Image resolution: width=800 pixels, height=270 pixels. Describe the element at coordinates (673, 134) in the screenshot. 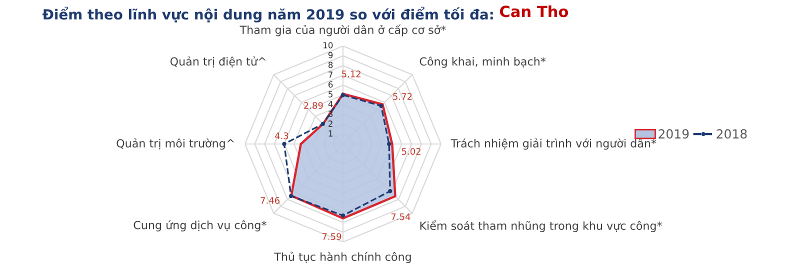

I see `legend-label: 2019` at that location.